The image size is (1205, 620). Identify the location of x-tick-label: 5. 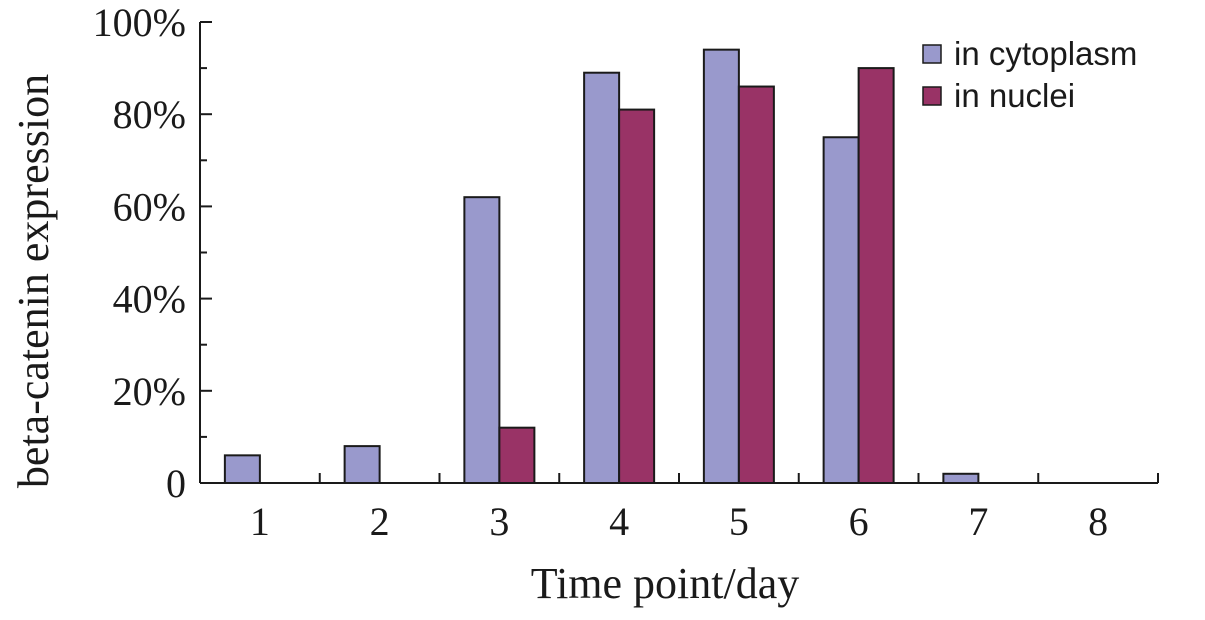
(739, 521).